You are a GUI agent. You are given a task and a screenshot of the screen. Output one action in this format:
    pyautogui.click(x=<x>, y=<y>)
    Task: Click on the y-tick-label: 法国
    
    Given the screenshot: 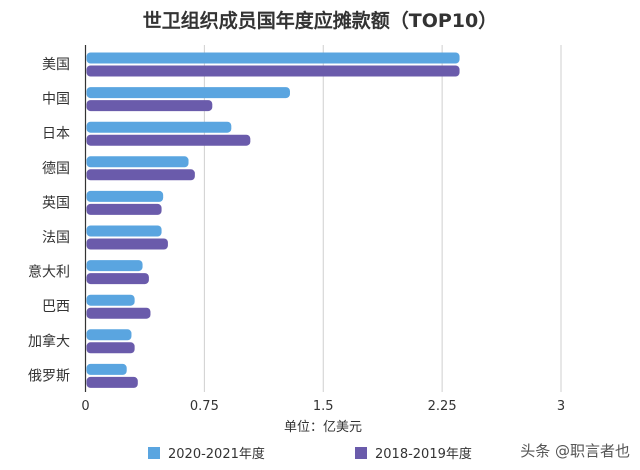 What is the action you would take?
    pyautogui.click(x=56, y=238)
    